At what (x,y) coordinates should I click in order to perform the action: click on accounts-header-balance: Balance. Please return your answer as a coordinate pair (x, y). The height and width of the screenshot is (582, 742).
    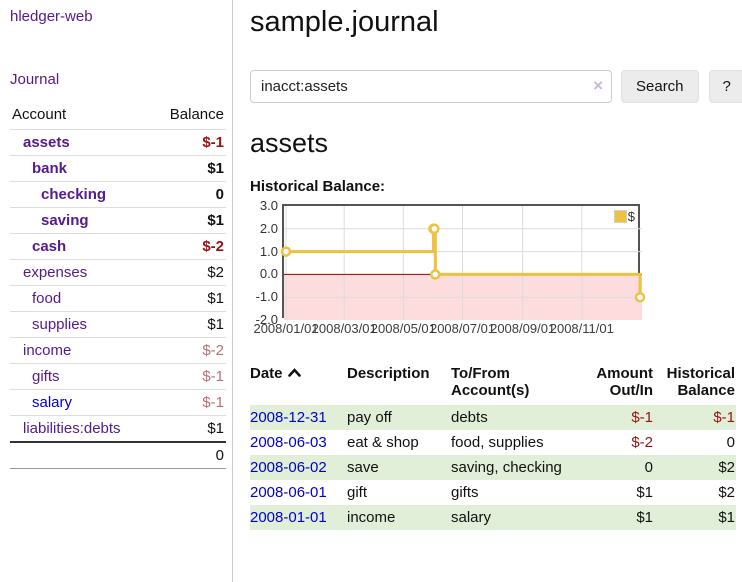
    Looking at the image, I should click on (196, 114).